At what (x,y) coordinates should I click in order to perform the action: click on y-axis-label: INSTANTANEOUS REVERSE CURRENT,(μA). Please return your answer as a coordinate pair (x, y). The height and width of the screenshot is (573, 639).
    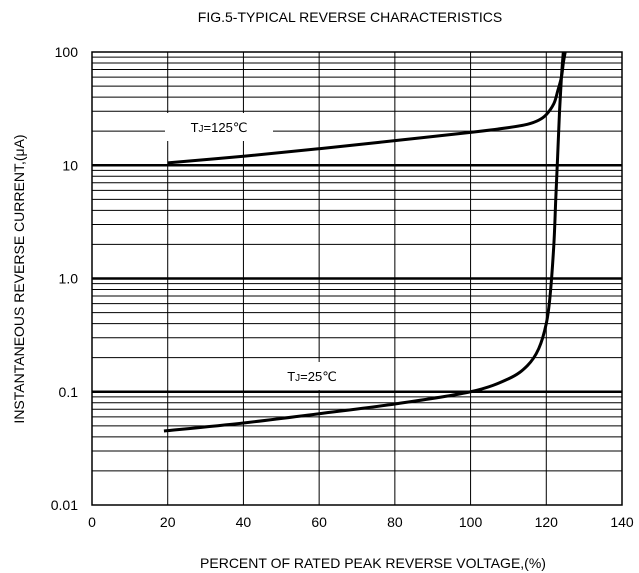
    Looking at the image, I should click on (19, 278).